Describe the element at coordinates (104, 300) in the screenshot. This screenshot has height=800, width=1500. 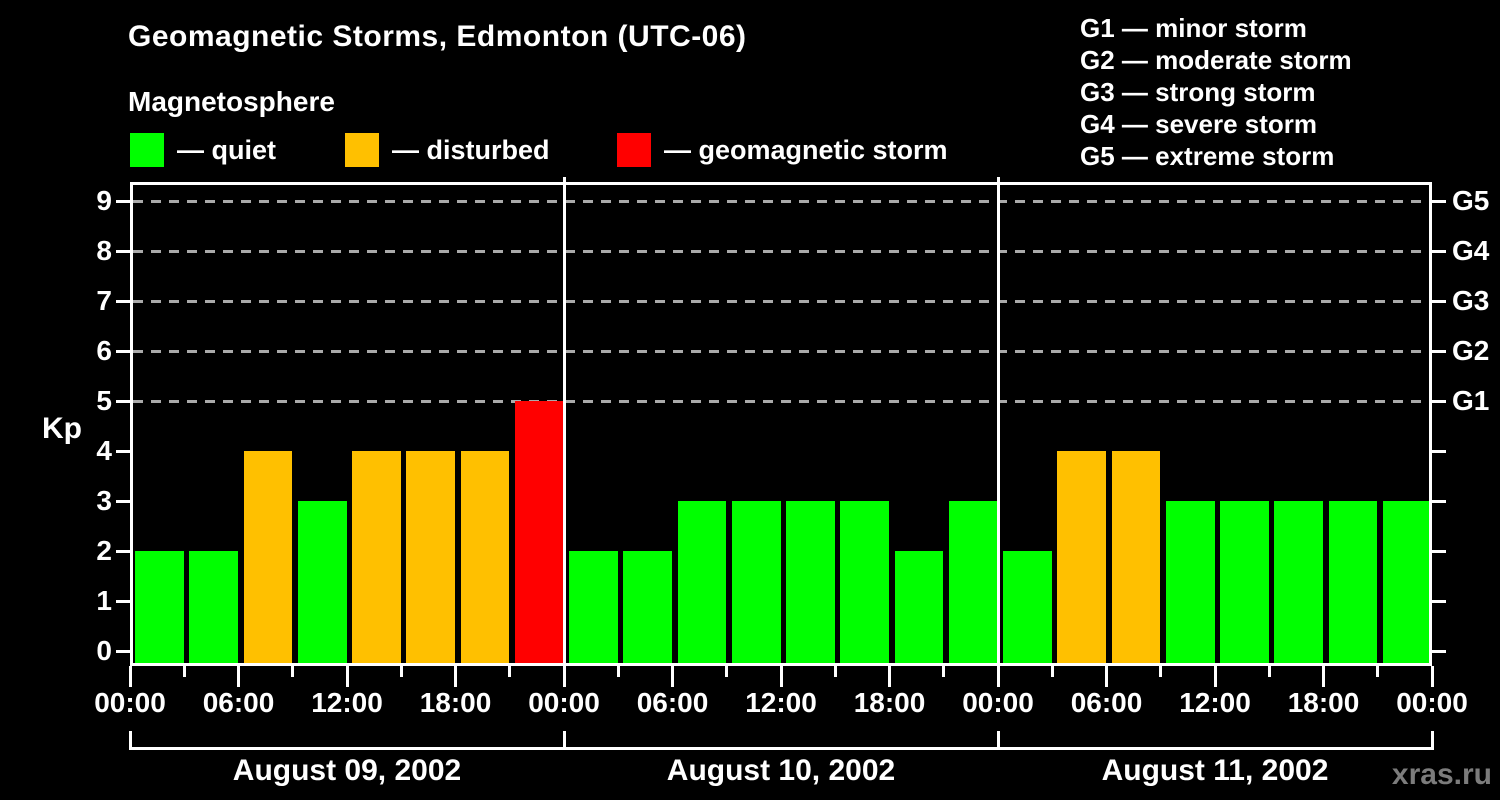
I see `y-tick-label: 7` at that location.